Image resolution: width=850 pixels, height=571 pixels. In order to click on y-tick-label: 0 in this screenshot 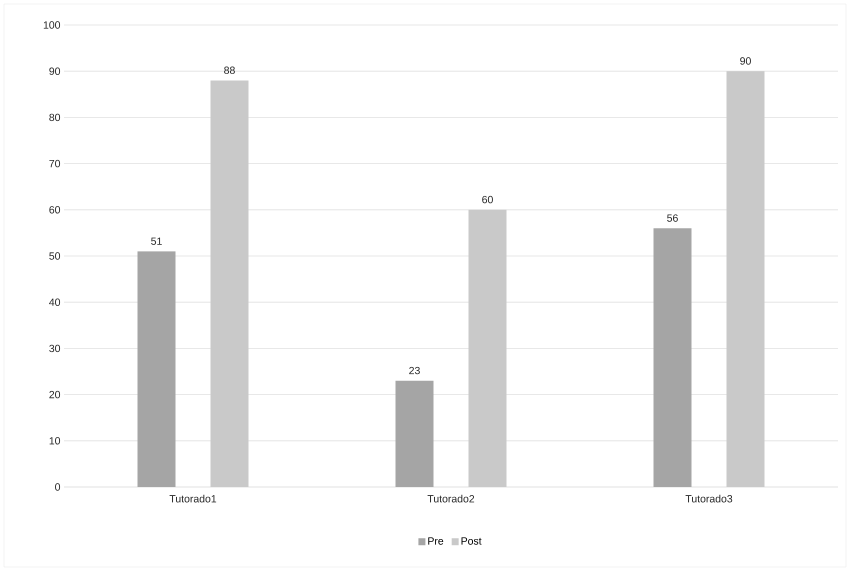, I will do `click(57, 487)`.